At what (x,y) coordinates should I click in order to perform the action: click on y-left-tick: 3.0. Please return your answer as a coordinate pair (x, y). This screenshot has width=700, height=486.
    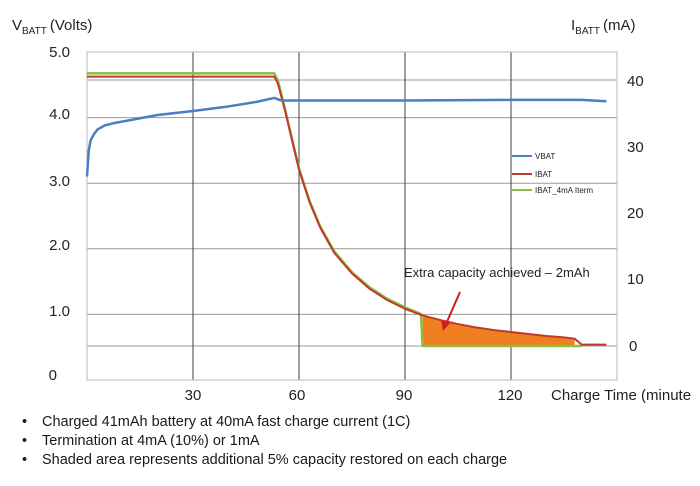
    Looking at the image, I should click on (59, 181).